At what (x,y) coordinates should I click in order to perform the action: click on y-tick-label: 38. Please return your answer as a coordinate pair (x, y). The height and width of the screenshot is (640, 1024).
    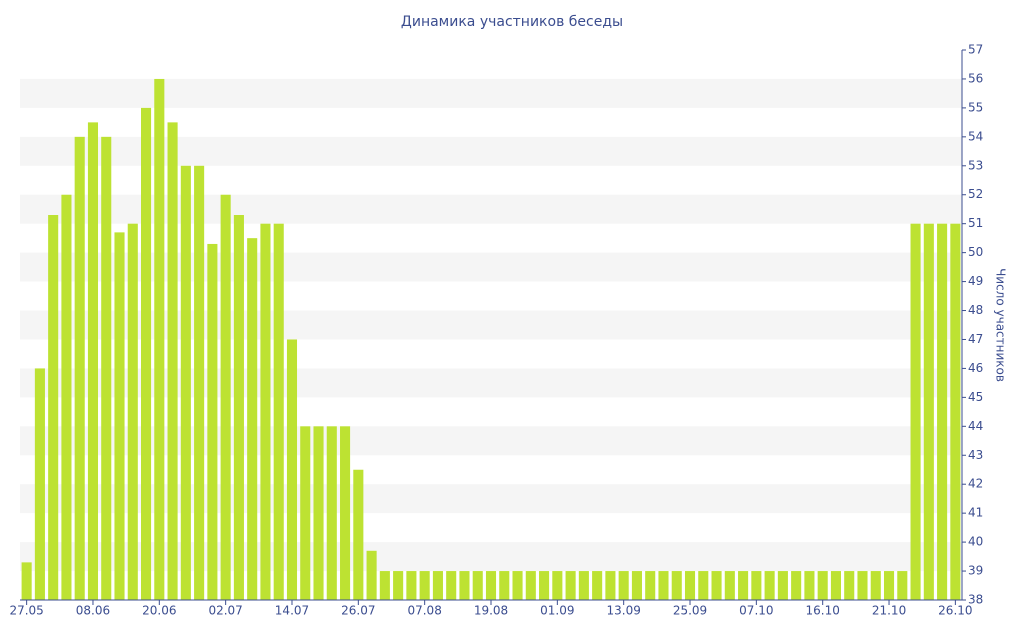
    Looking at the image, I should click on (975, 600).